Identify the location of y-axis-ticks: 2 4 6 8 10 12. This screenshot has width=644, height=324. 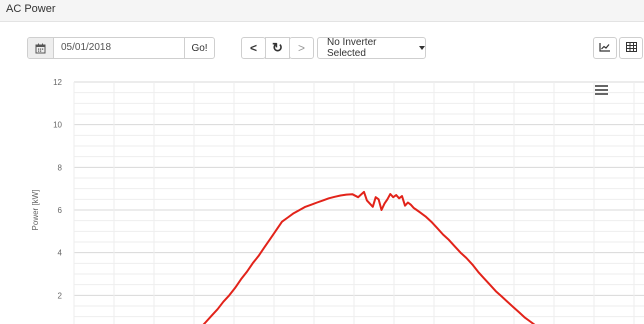
(57, 189).